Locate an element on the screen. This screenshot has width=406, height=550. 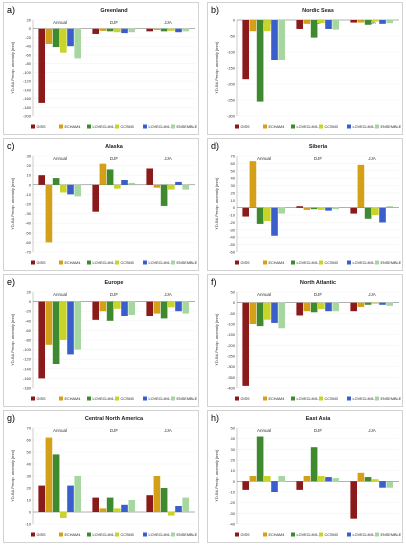
chart-title: North Atlantic is located at coordinates (318, 283).